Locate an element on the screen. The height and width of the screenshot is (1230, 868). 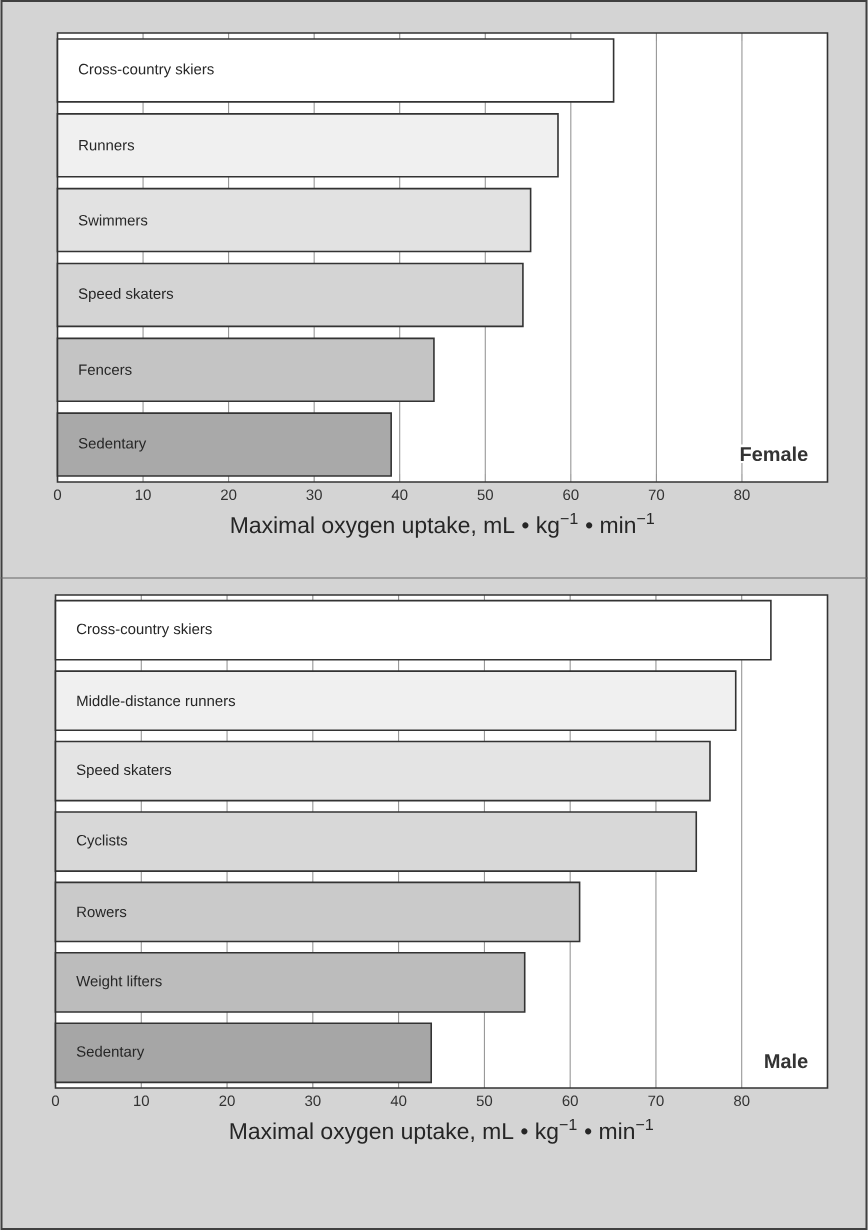
y-tick-label: Middle-distance runners is located at coordinates (156, 701).